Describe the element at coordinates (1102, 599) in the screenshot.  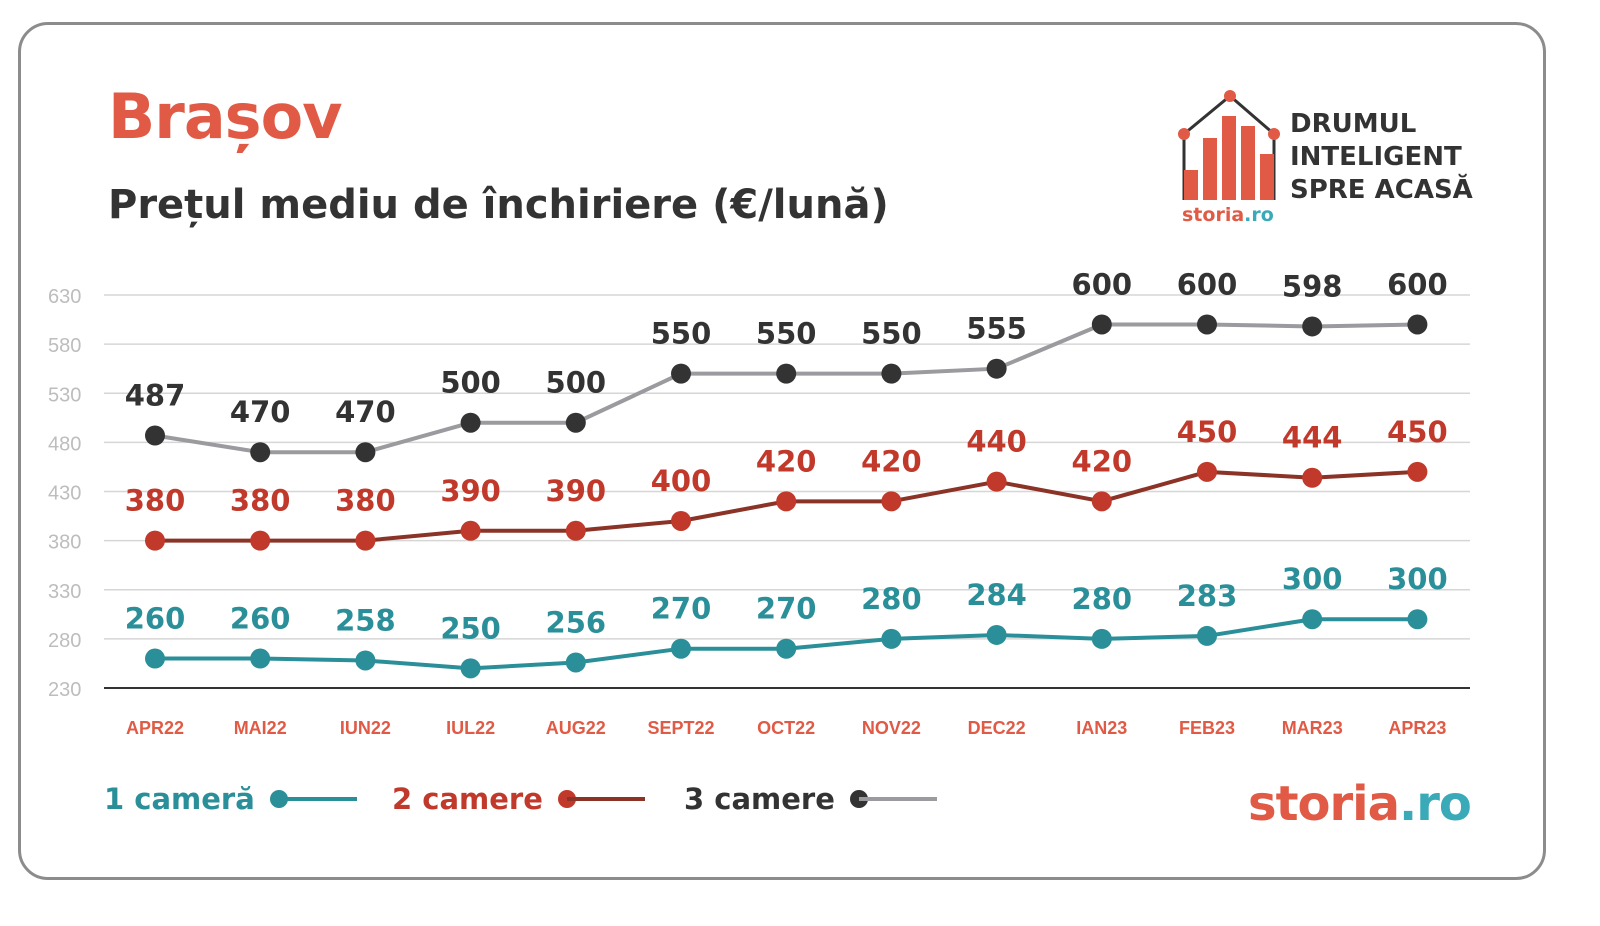
I see `data-label: 280` at that location.